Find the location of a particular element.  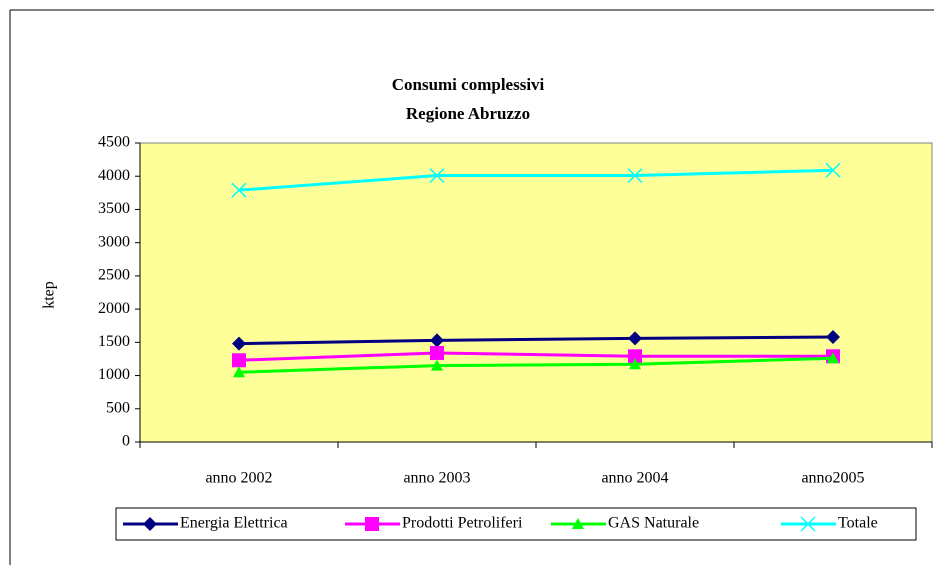

x-tick-label: anno 2004 is located at coordinates (634, 478).